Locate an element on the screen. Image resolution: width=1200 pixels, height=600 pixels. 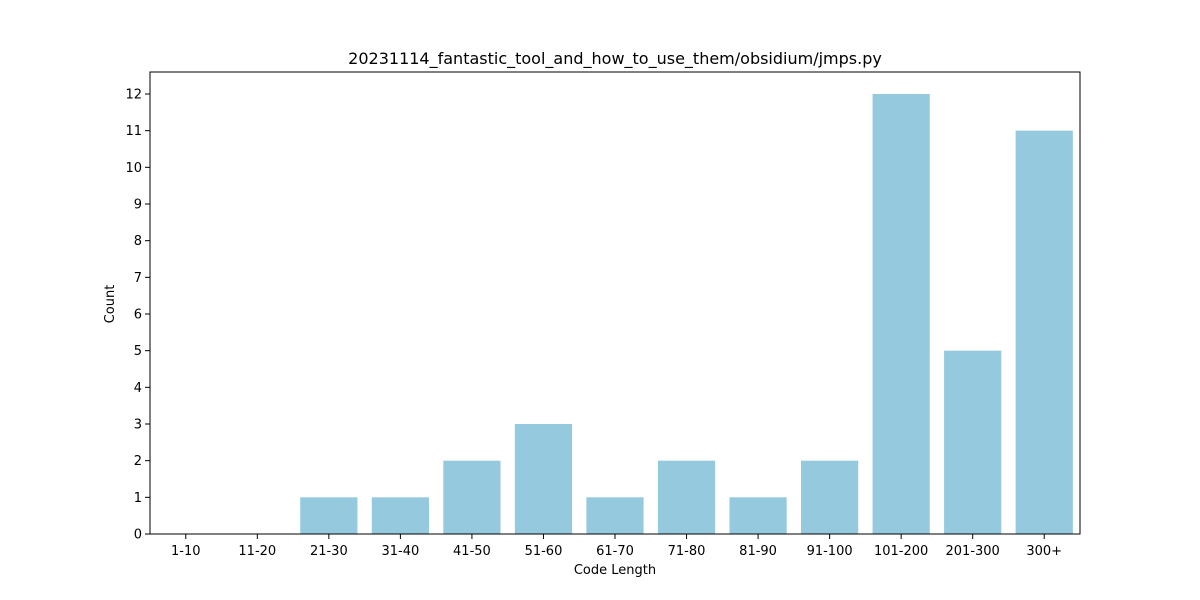
y-tick-label: 8 is located at coordinates (138, 241).